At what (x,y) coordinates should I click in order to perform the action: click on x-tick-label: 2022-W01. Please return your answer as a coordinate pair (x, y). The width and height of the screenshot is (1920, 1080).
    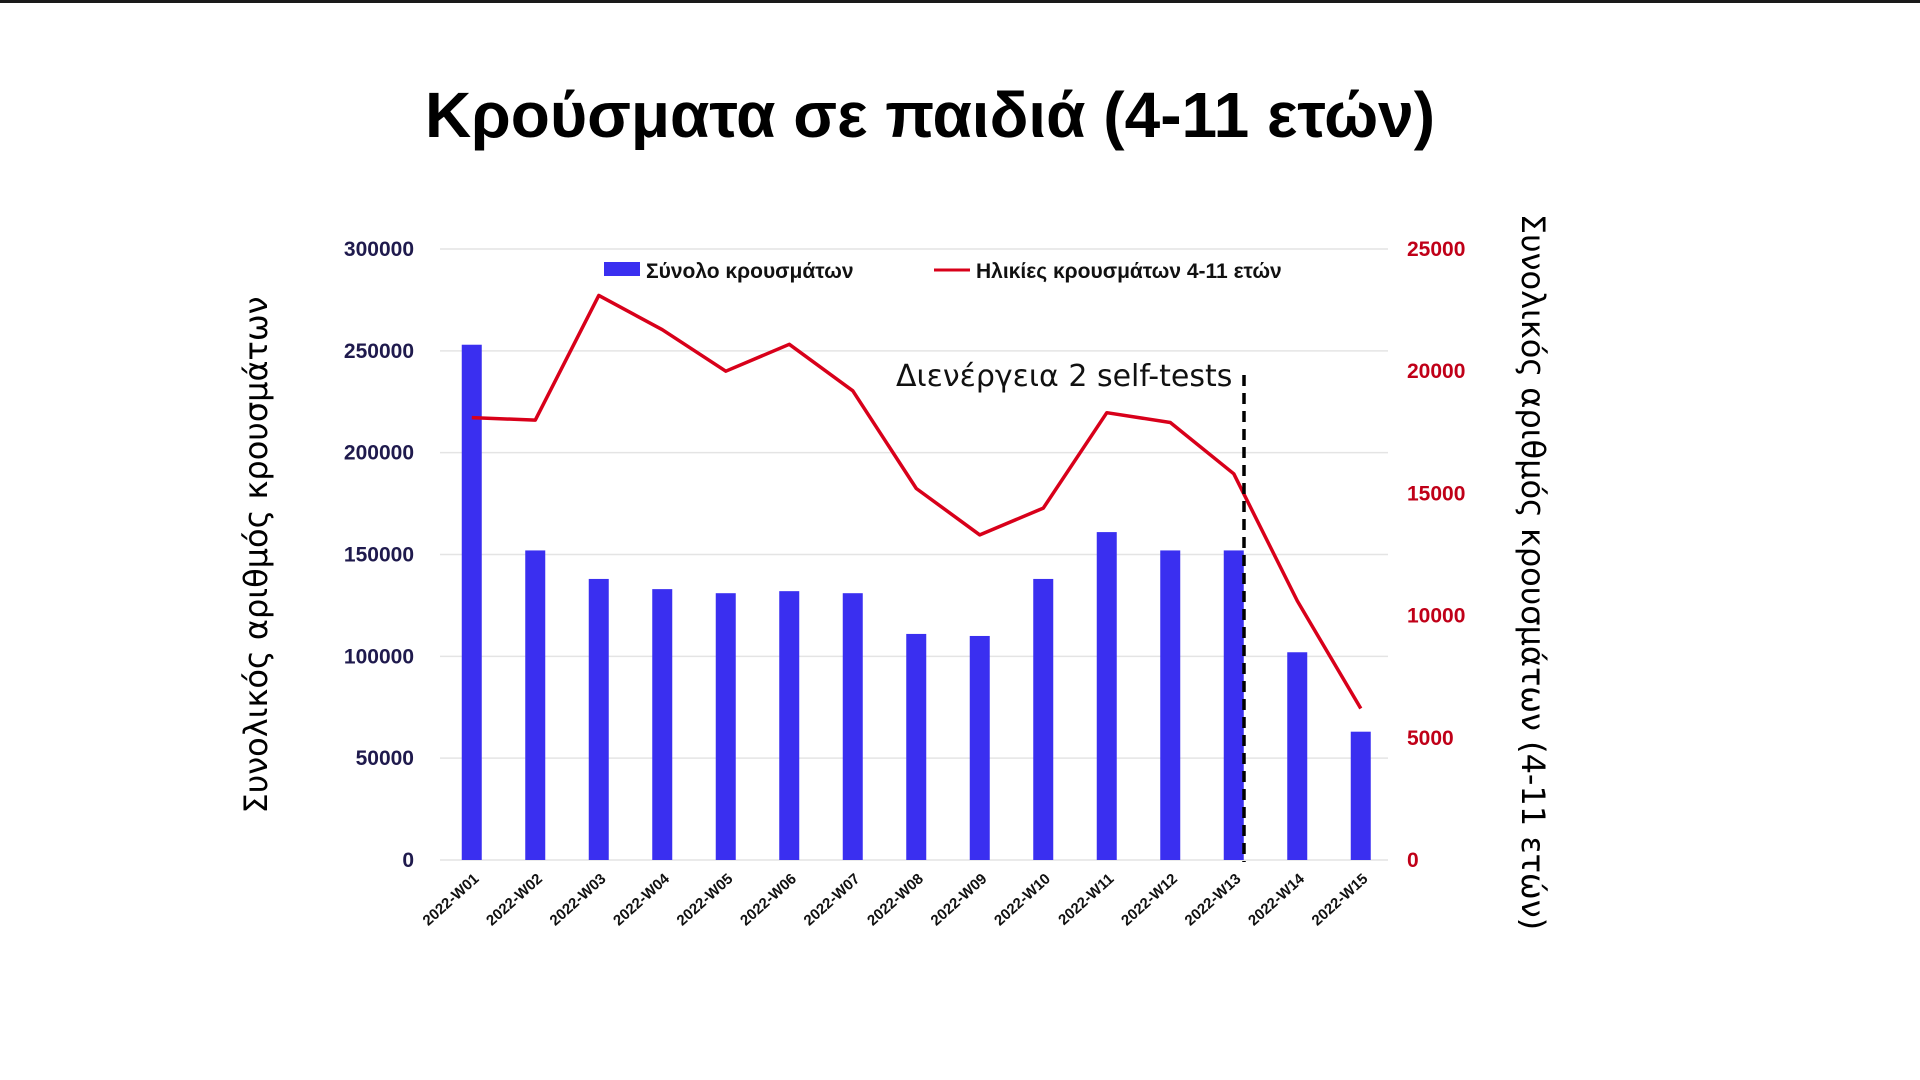
    Looking at the image, I should click on (451, 899).